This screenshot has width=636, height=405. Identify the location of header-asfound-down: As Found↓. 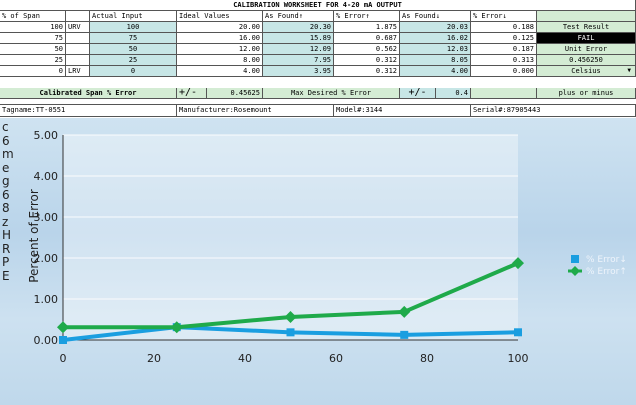
(435, 16).